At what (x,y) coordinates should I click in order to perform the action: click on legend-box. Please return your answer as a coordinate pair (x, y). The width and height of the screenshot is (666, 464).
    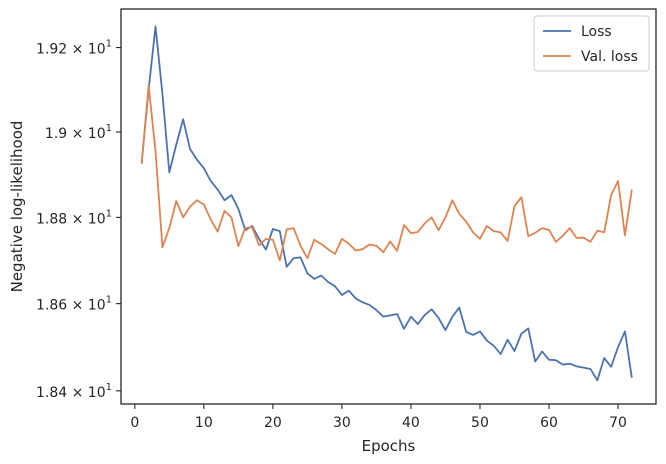
    Looking at the image, I should click on (591, 43).